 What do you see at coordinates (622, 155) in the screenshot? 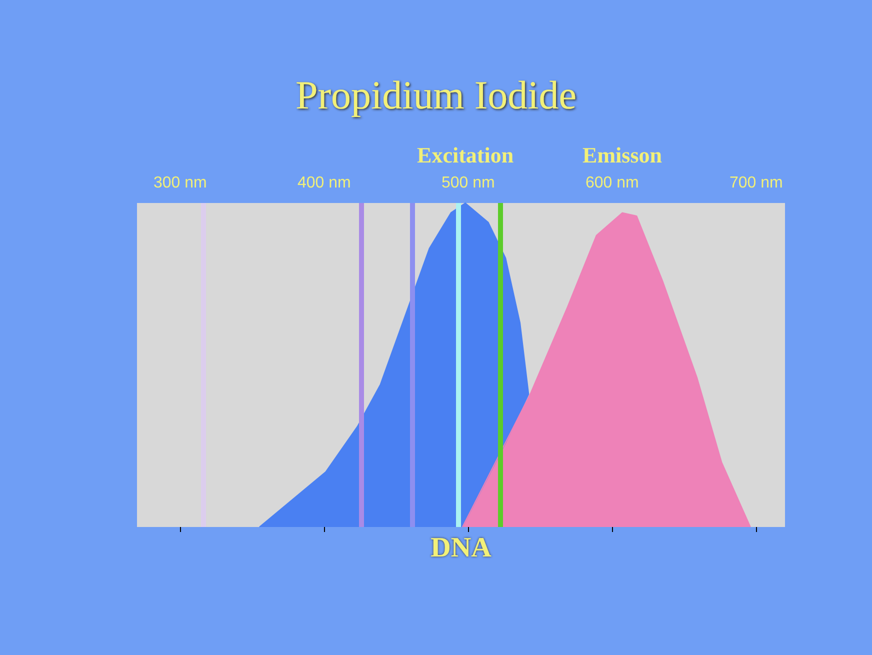
I see `text: Emisson` at bounding box center [622, 155].